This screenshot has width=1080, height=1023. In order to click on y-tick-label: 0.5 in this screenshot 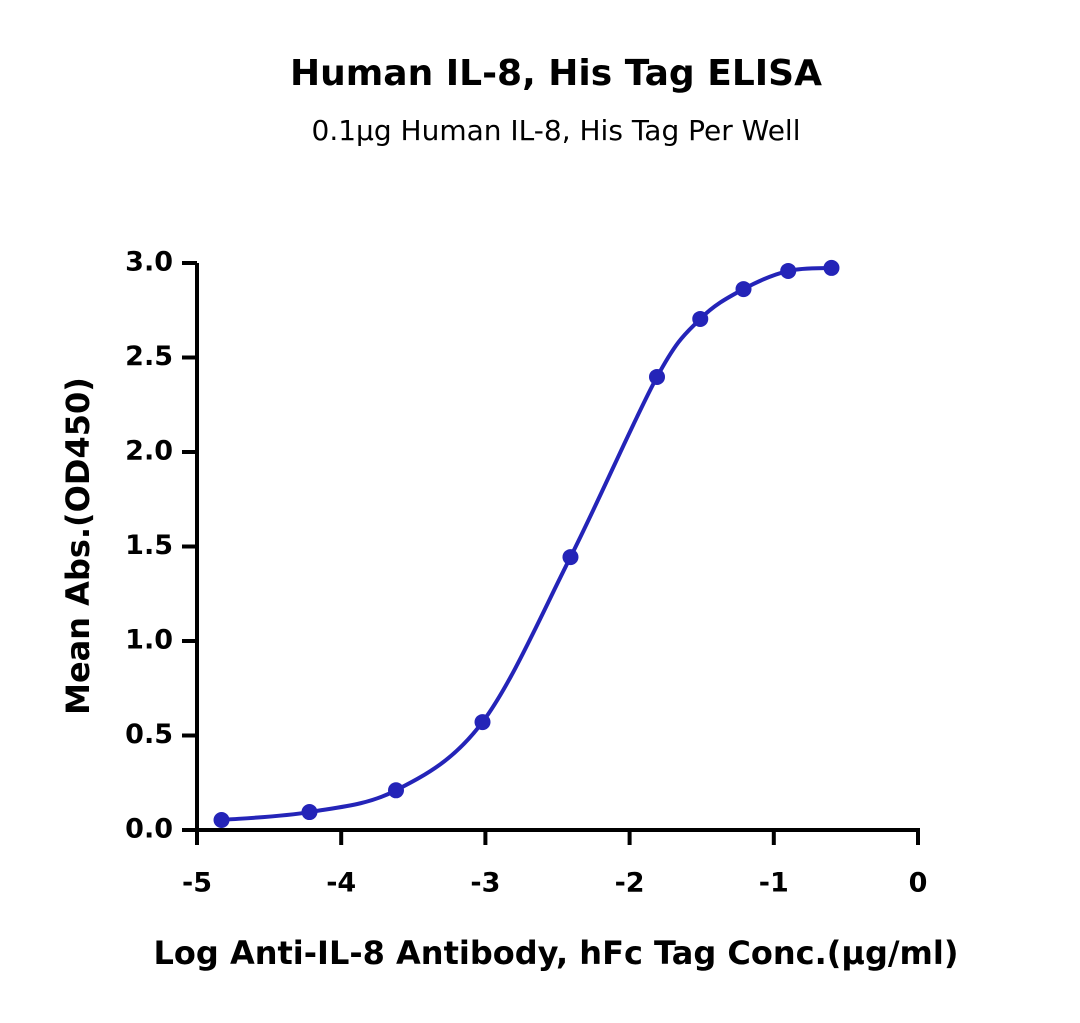, I will do `click(149, 734)`.